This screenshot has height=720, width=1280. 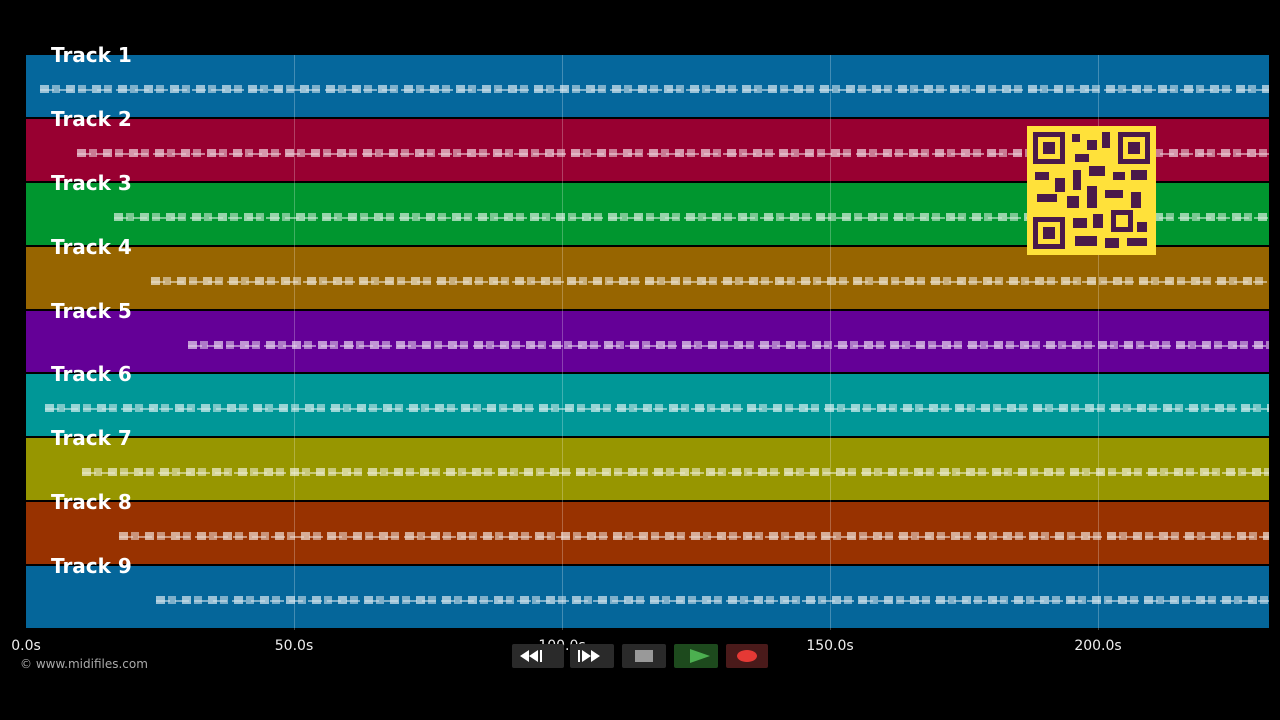 I want to click on track-label: Track 6, so click(x=91, y=374).